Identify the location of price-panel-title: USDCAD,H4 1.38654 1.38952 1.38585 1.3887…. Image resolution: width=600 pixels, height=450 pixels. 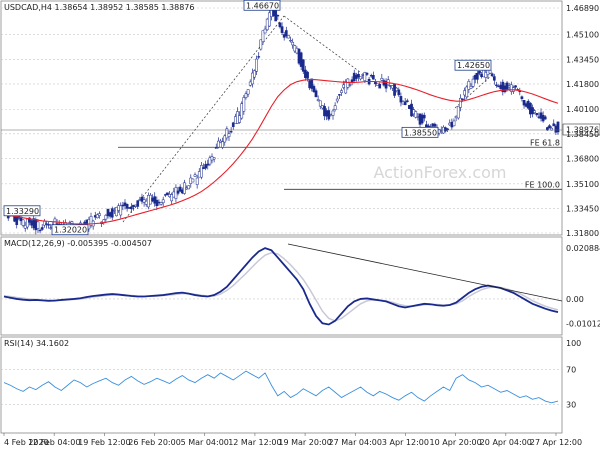
(99, 7).